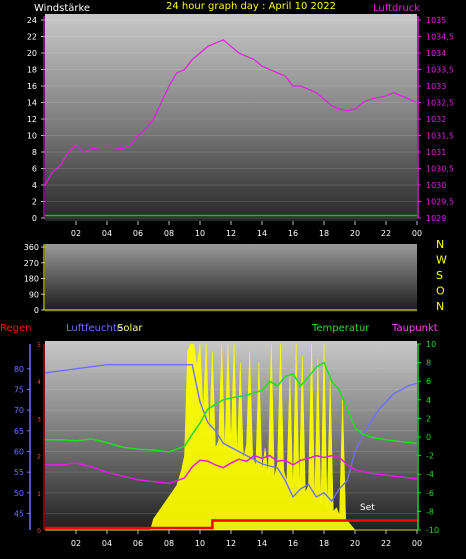 The height and width of the screenshot is (559, 466). I want to click on rain-axis: 0 1 2 3 4 5, so click(41, 438).